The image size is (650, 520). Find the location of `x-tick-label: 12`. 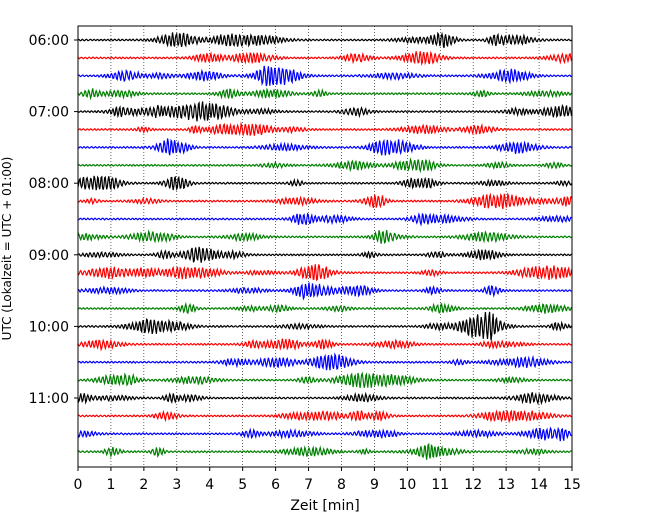

x-tick-label: 12 is located at coordinates (473, 485).